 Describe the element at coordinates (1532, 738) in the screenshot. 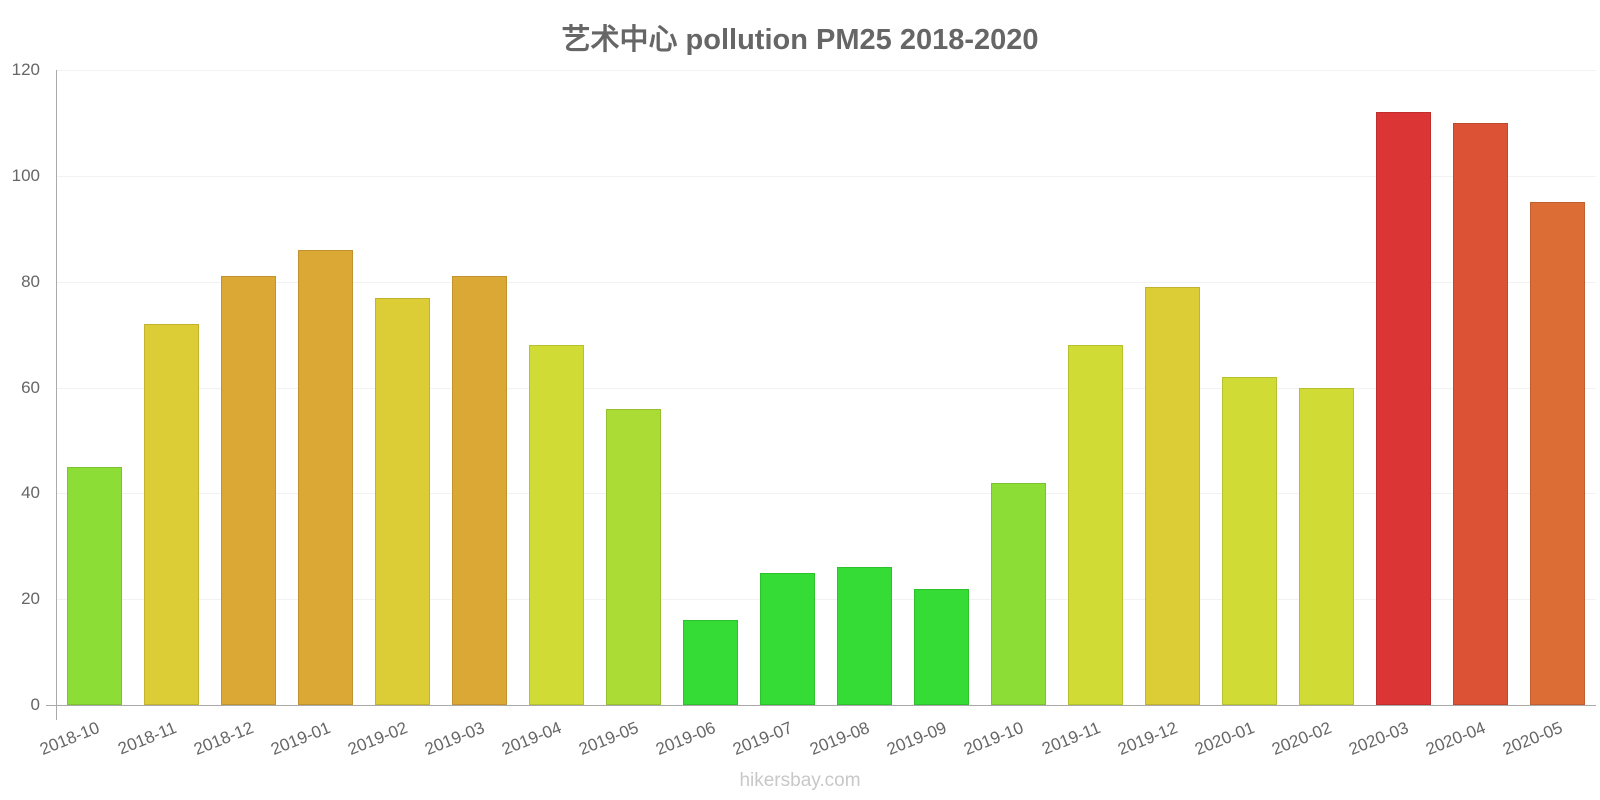

I see `x-tick-label: 2020-05` at that location.